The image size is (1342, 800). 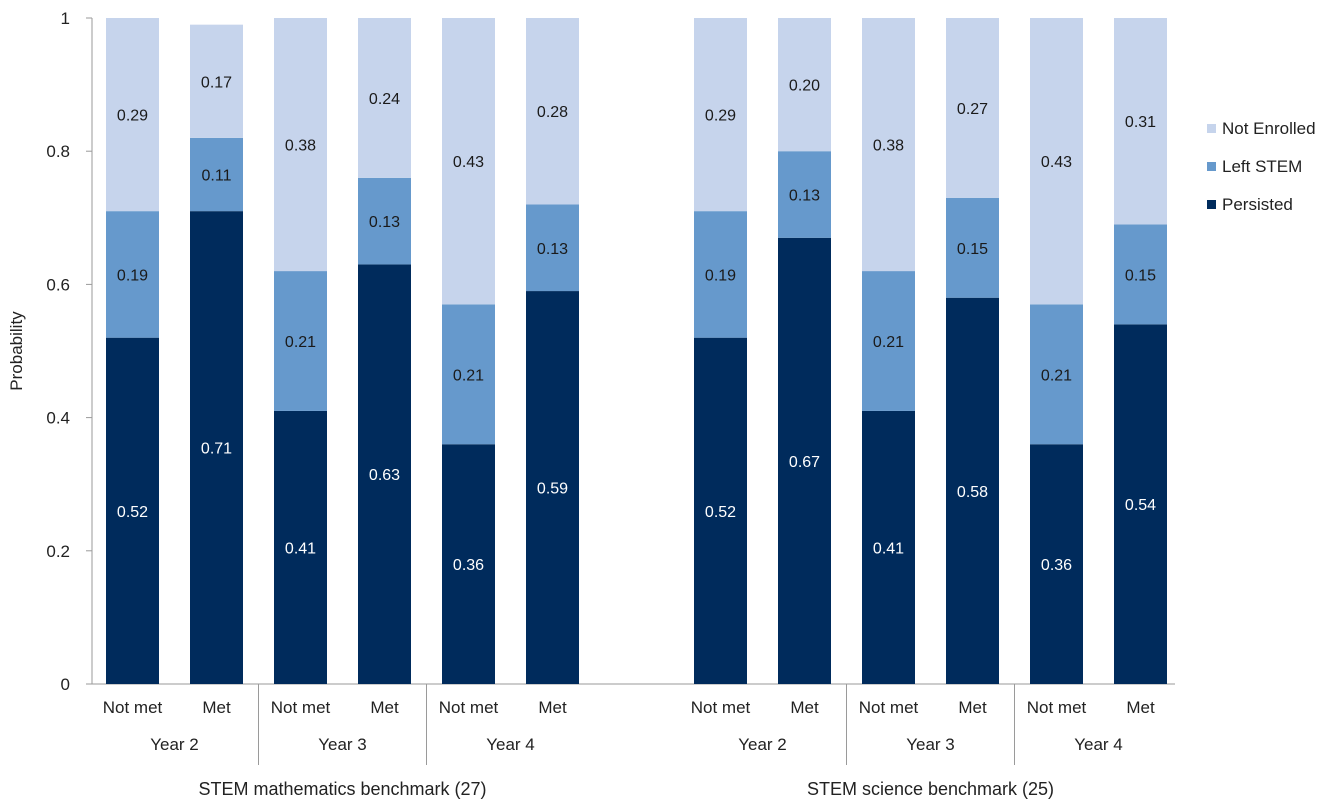 What do you see at coordinates (342, 789) in the screenshot?
I see `group-label: STEM mathematics benchmark (27)` at bounding box center [342, 789].